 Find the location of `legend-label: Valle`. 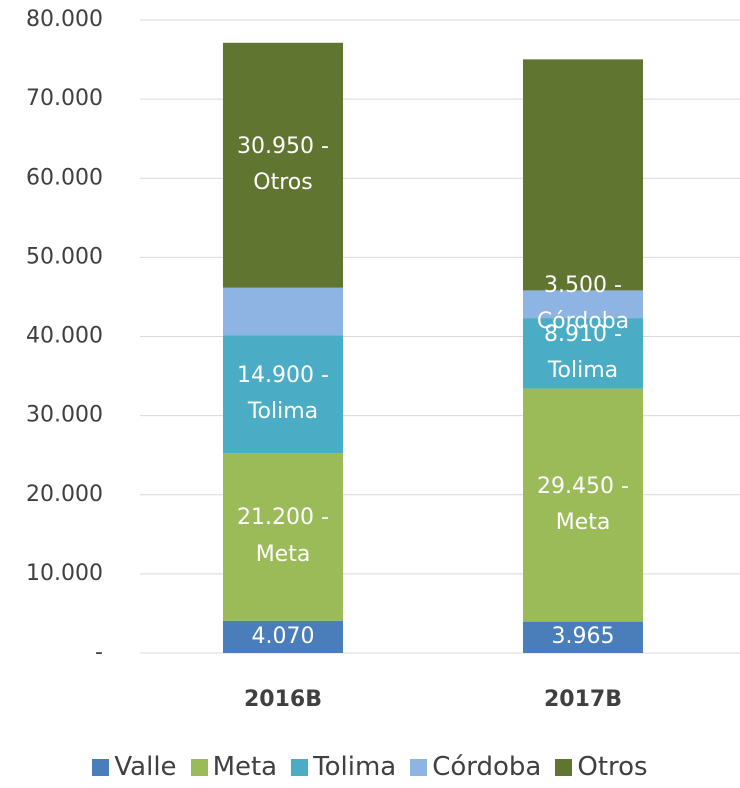

legend-label: Valle is located at coordinates (145, 767).